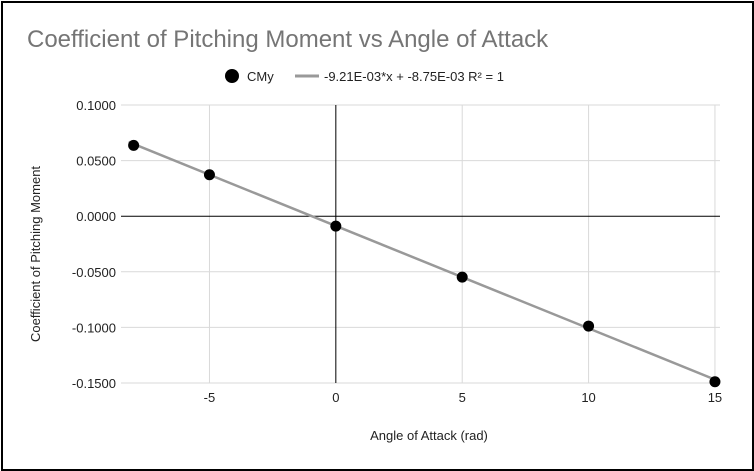 The width and height of the screenshot is (754, 471). I want to click on legend-cmy-marker, so click(232, 76).